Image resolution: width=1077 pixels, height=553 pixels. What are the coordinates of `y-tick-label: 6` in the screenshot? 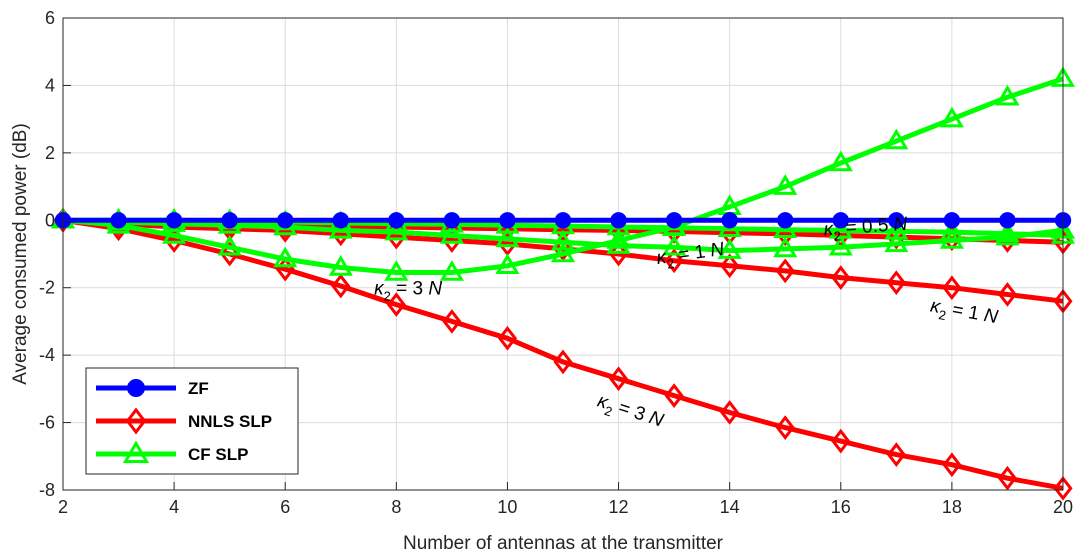 It's located at (50, 18).